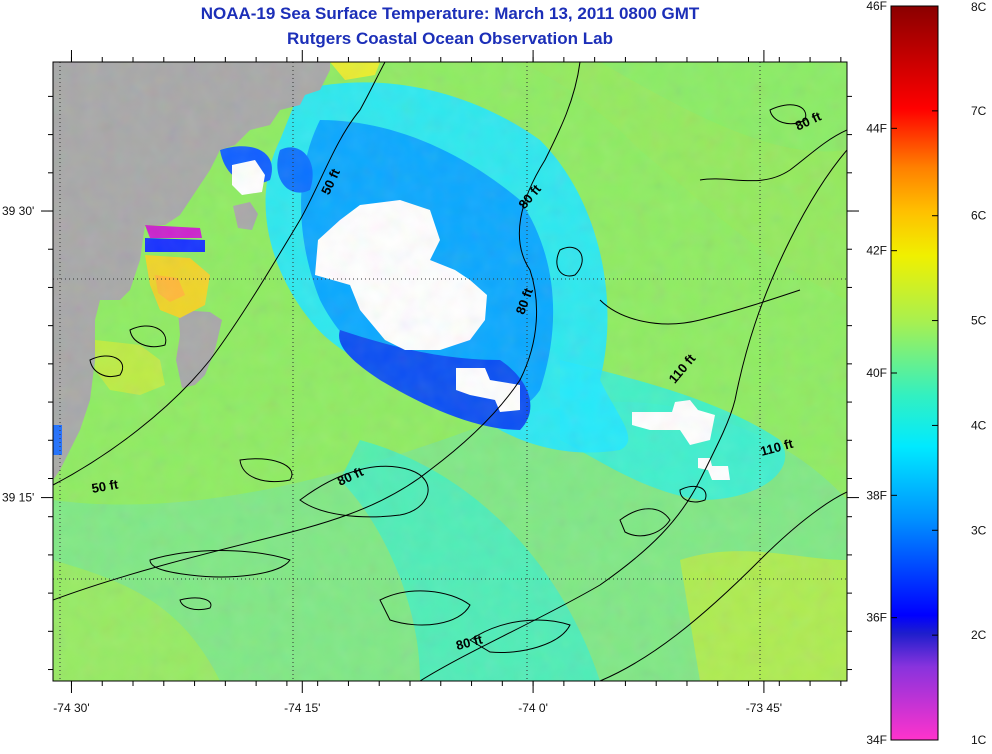  I want to click on x-tick-label: -74 30', so click(71, 708).